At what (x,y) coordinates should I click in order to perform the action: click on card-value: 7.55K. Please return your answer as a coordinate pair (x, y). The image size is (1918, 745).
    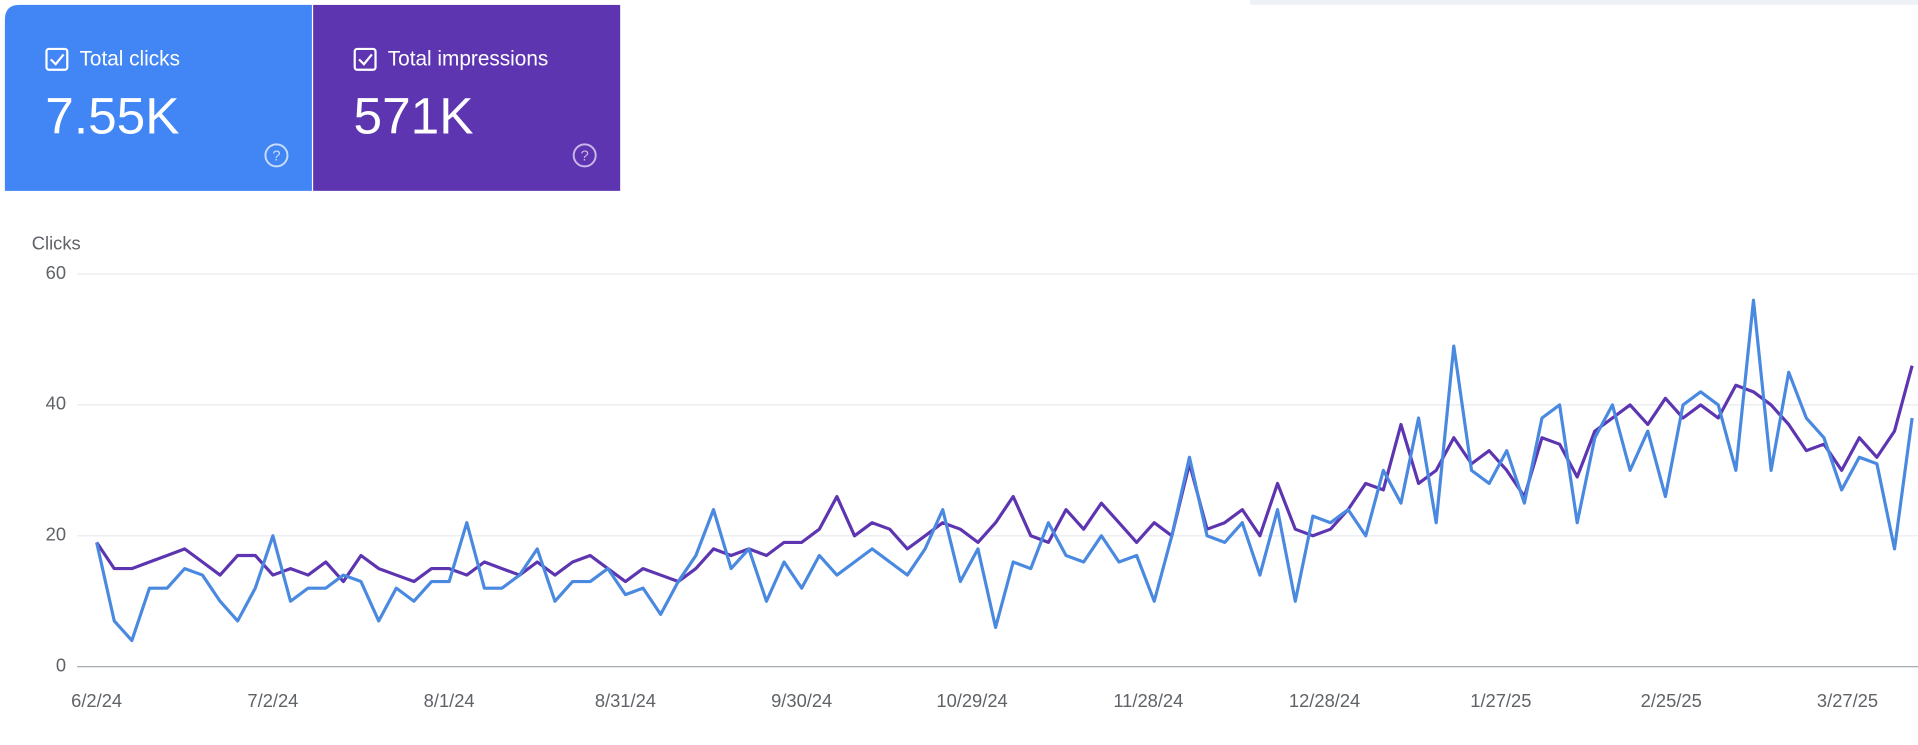
    Looking at the image, I should click on (112, 115).